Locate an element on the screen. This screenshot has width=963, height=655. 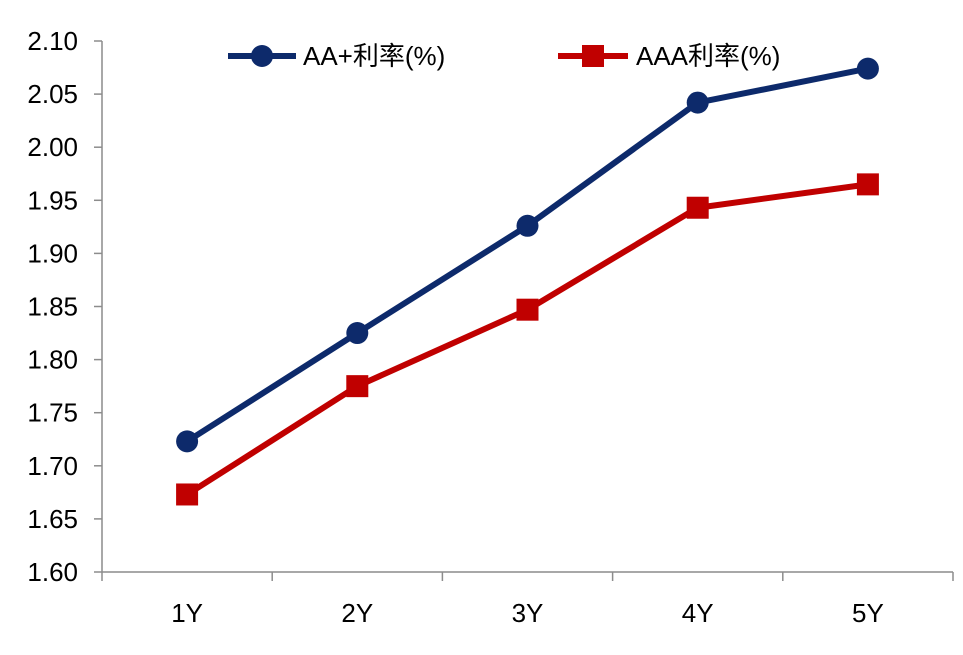
y-tick-label: 1.95 is located at coordinates (52, 200).